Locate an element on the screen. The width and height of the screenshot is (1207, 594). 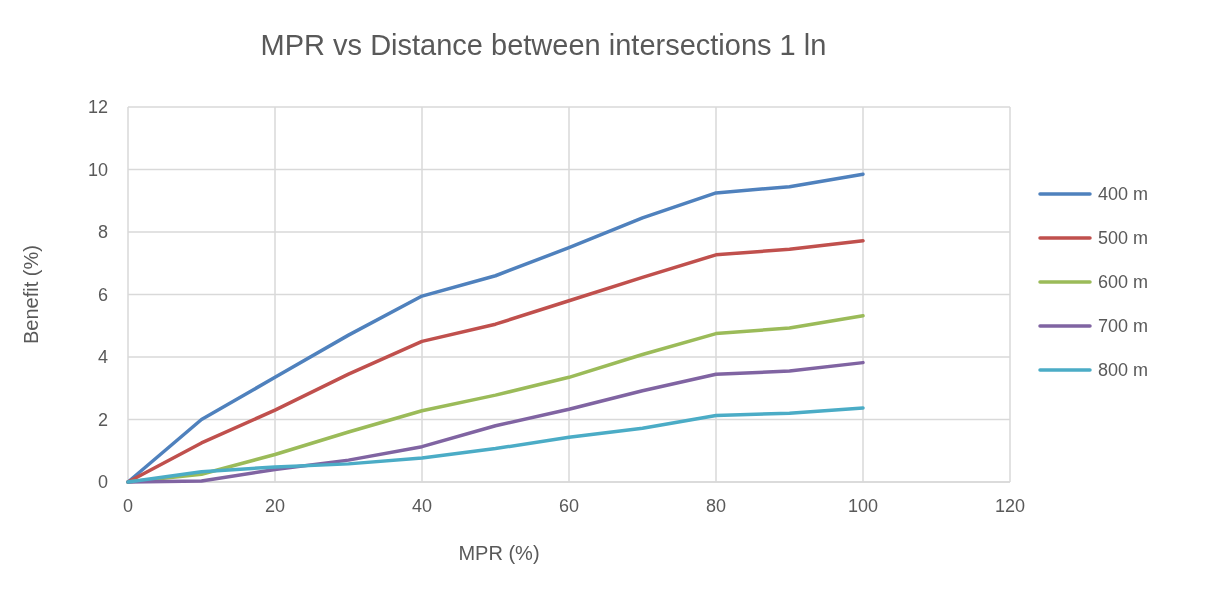
y-tick-label: 10 is located at coordinates (97, 169).